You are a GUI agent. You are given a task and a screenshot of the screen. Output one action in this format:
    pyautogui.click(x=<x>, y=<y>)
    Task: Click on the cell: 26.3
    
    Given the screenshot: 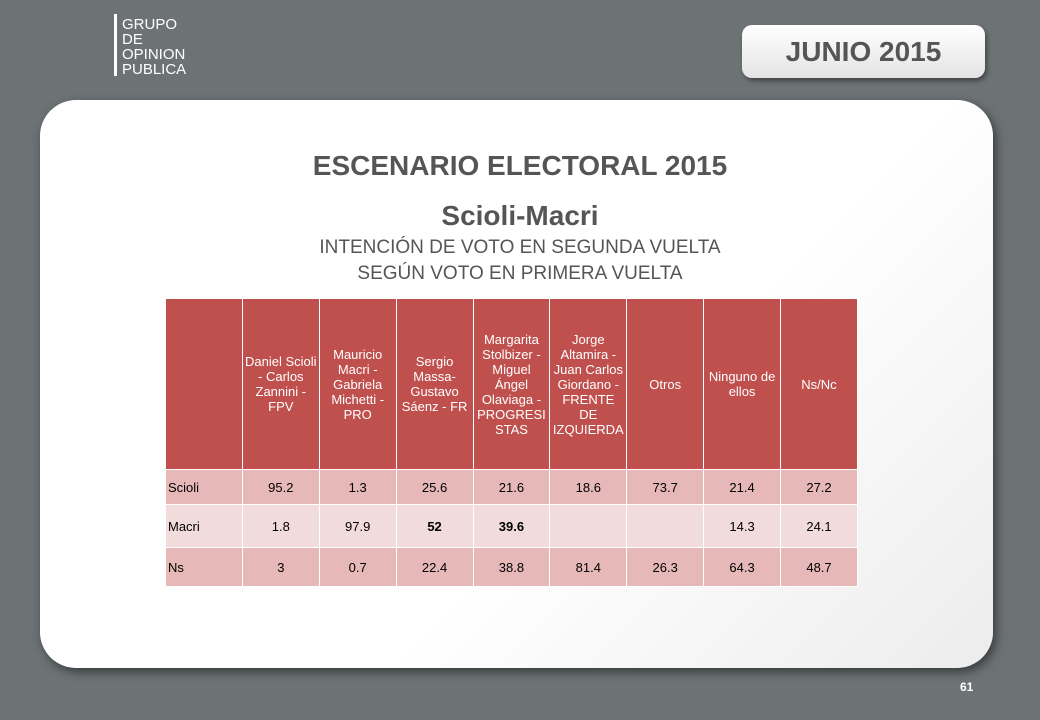 What is the action you would take?
    pyautogui.click(x=665, y=567)
    